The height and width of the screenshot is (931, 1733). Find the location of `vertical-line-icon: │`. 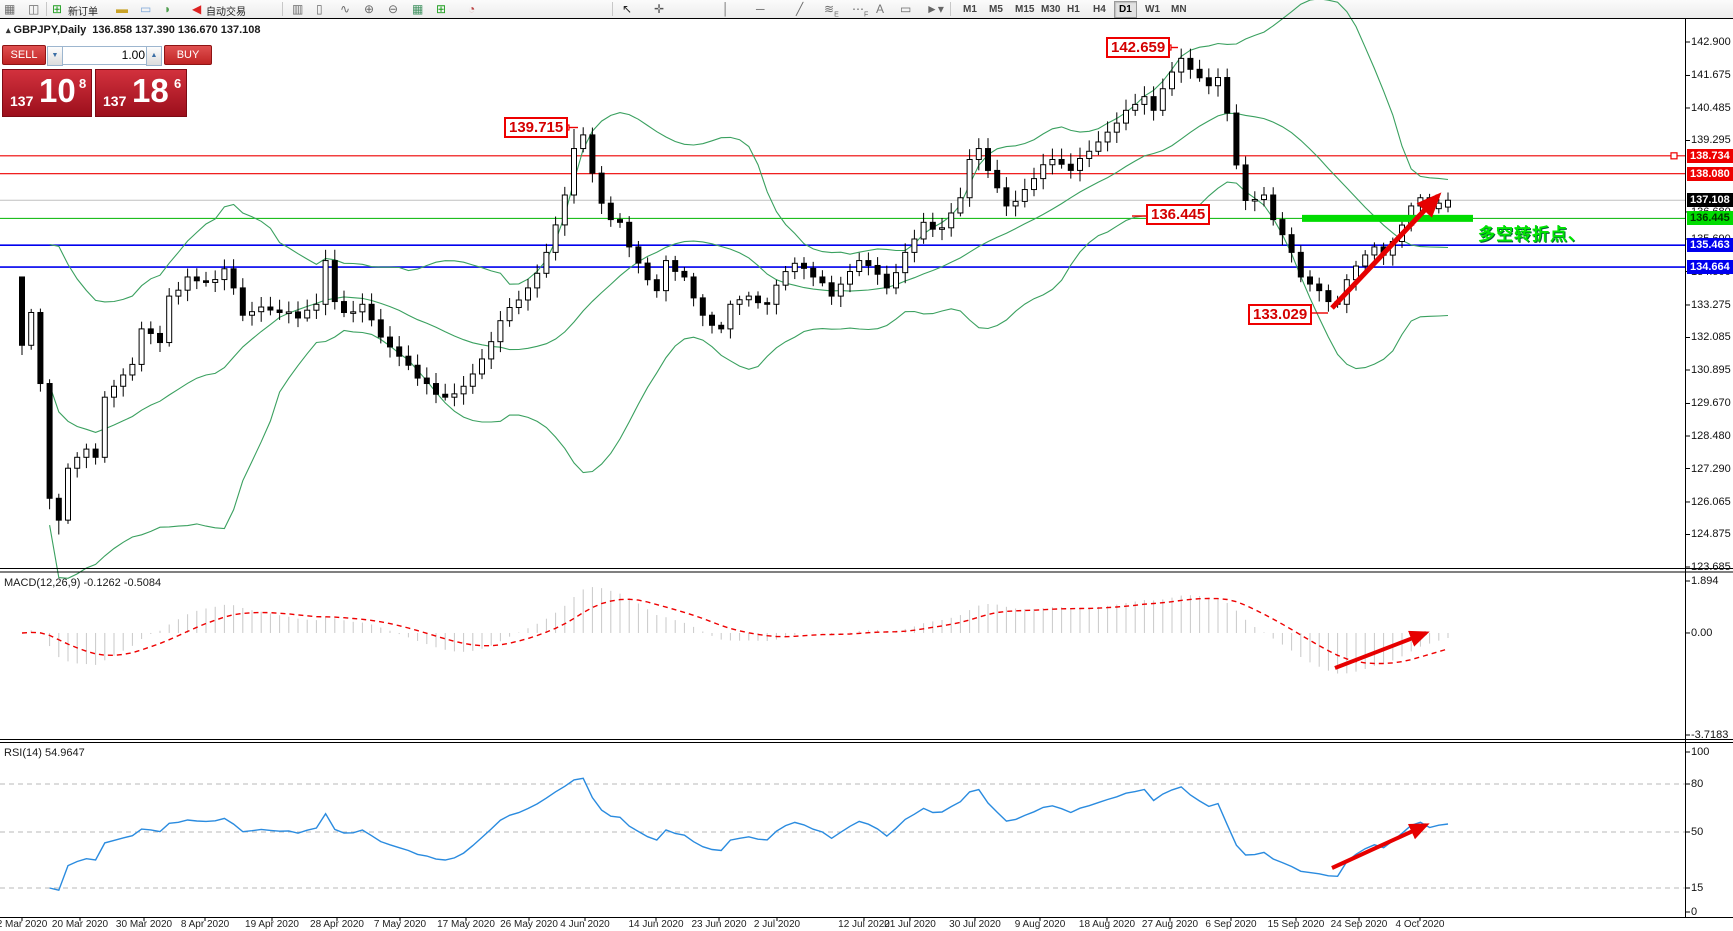

vertical-line-icon: │ is located at coordinates (726, 9).